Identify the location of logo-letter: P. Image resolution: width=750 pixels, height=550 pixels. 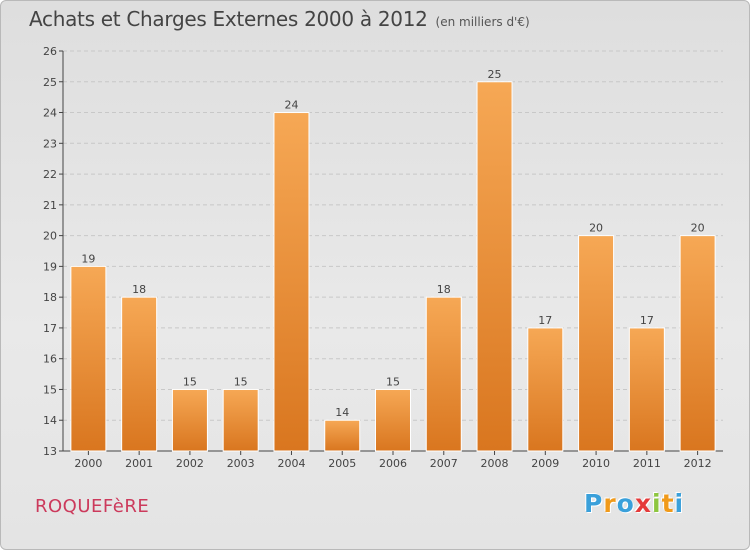
(594, 503).